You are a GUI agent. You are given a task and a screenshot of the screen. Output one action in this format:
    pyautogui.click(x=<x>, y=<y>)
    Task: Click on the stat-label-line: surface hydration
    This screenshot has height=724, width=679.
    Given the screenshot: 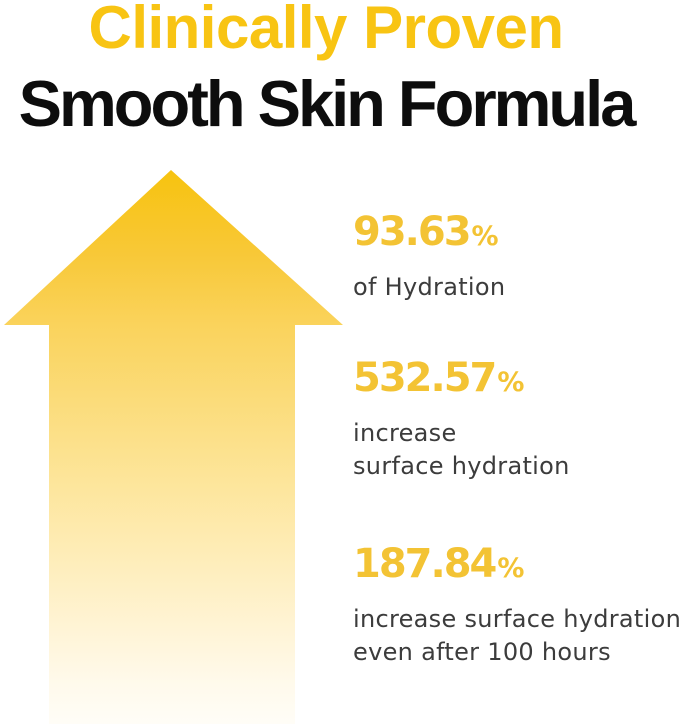 What is the action you would take?
    pyautogui.click(x=461, y=466)
    